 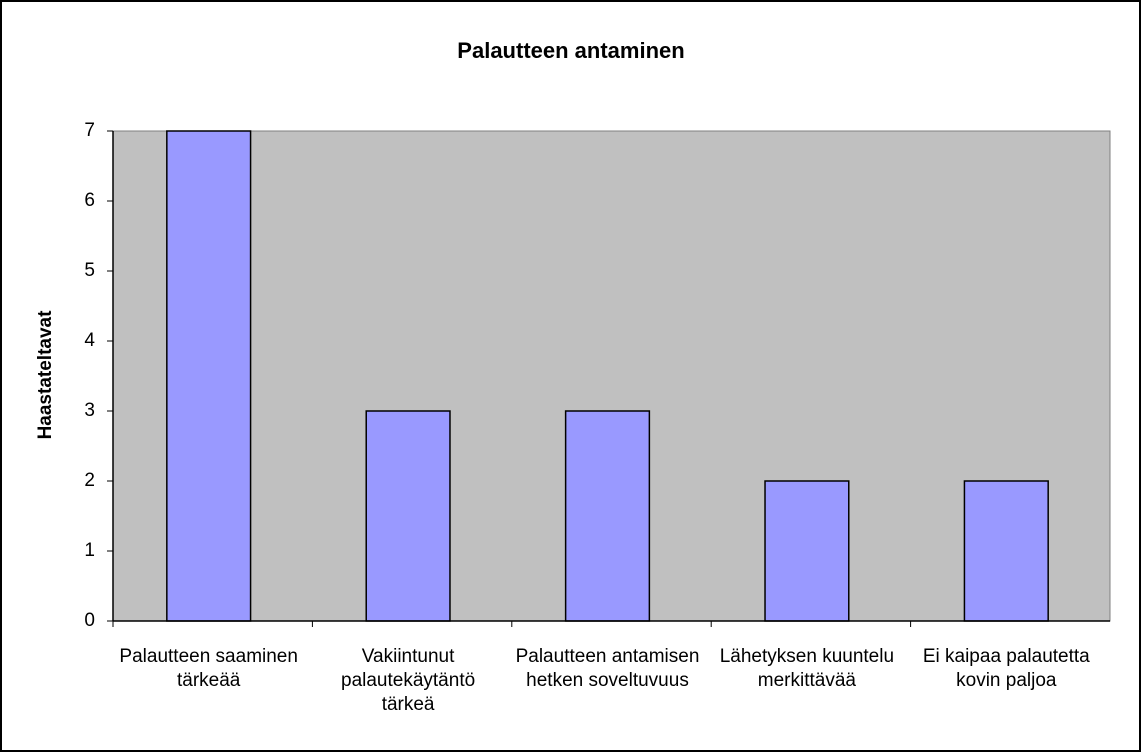 What do you see at coordinates (89, 130) in the screenshot?
I see `y-tick-label: 7` at bounding box center [89, 130].